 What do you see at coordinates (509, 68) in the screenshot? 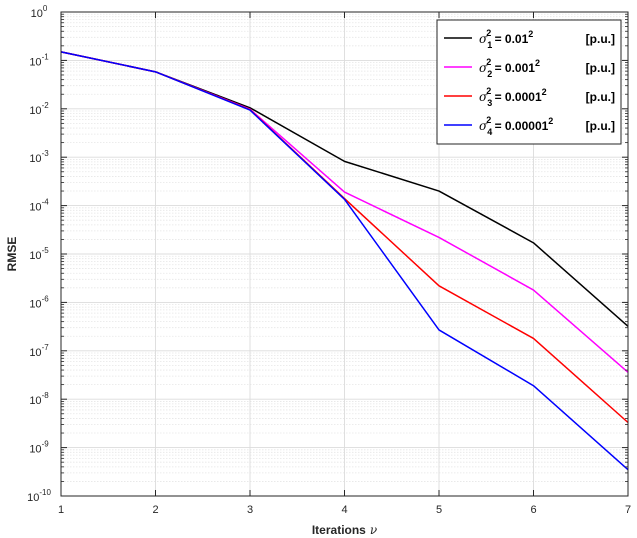
I see `legend-entry-2: σ22 = 0.0012` at bounding box center [509, 68].